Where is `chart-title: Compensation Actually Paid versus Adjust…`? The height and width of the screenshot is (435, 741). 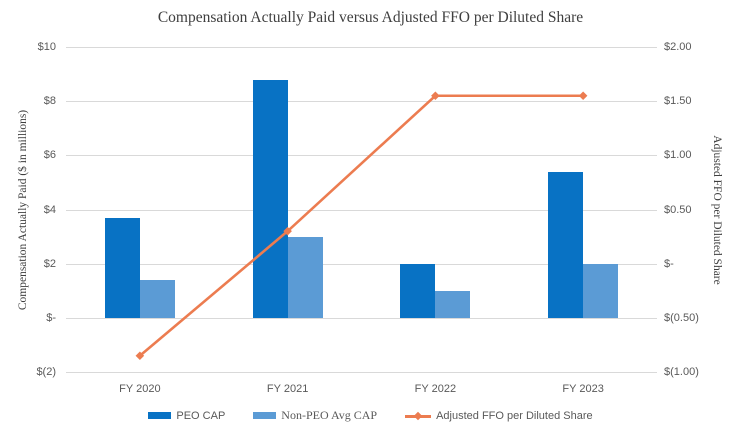 chart-title: Compensation Actually Paid versus Adjust… is located at coordinates (370, 17).